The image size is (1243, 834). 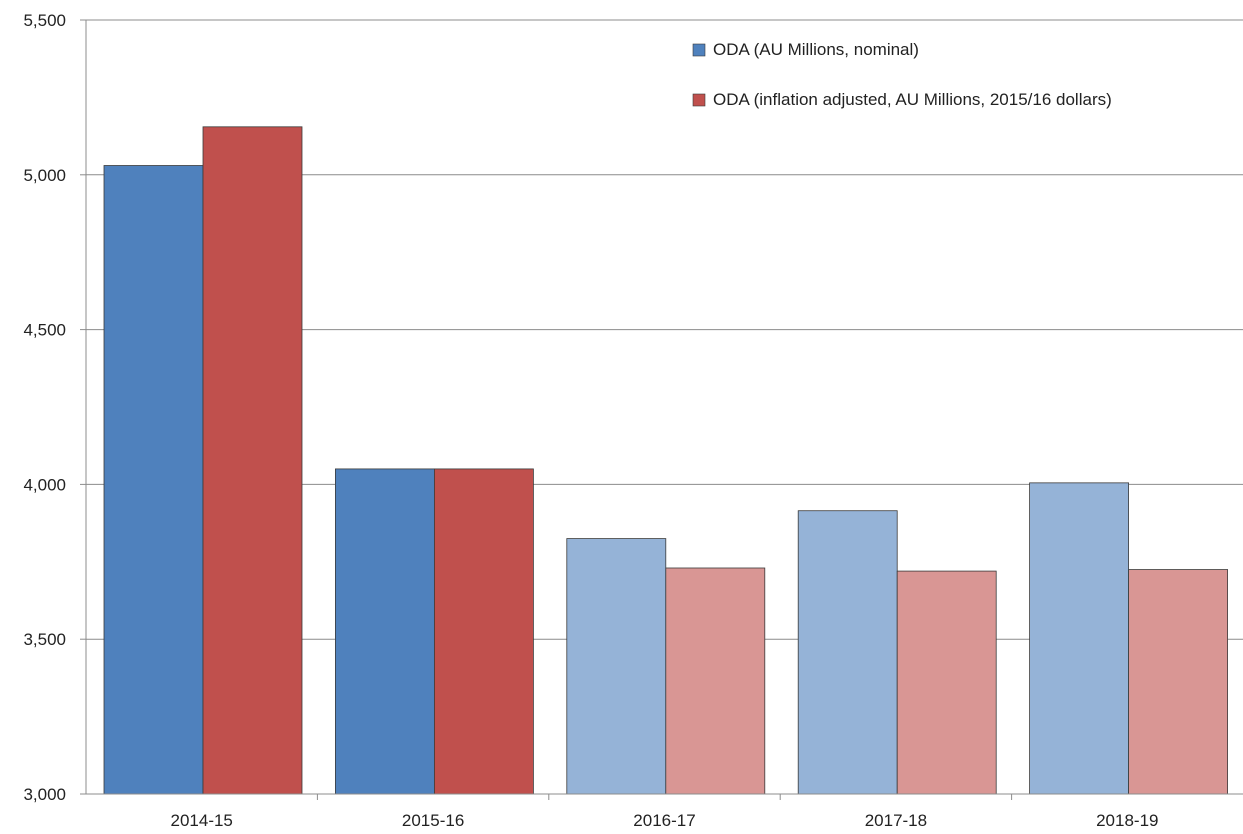 I want to click on x-tick-label: 2017-18, so click(x=896, y=820).